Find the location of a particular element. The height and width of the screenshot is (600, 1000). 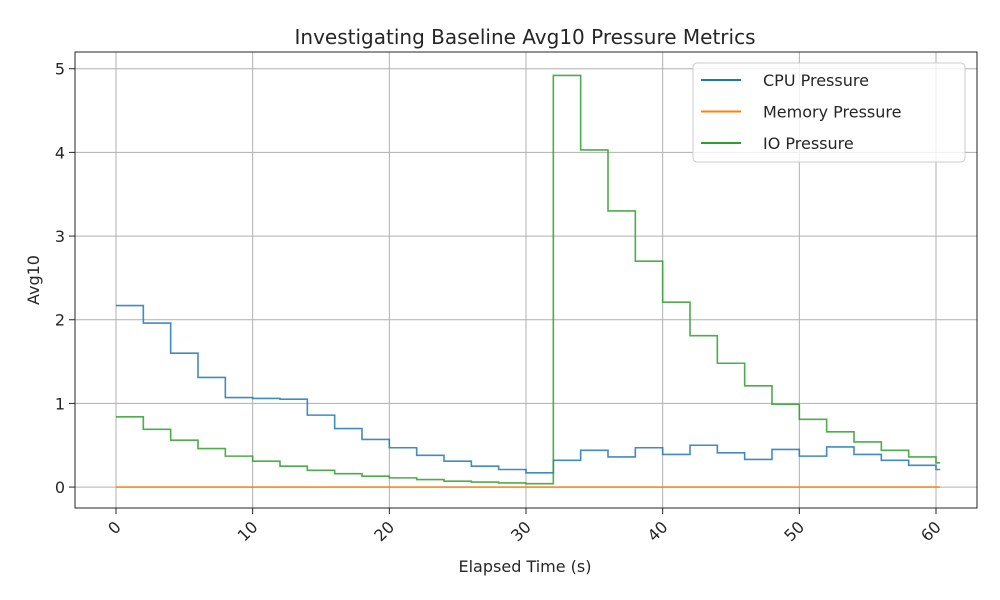

legend-label: Memory Pressure is located at coordinates (832, 112).